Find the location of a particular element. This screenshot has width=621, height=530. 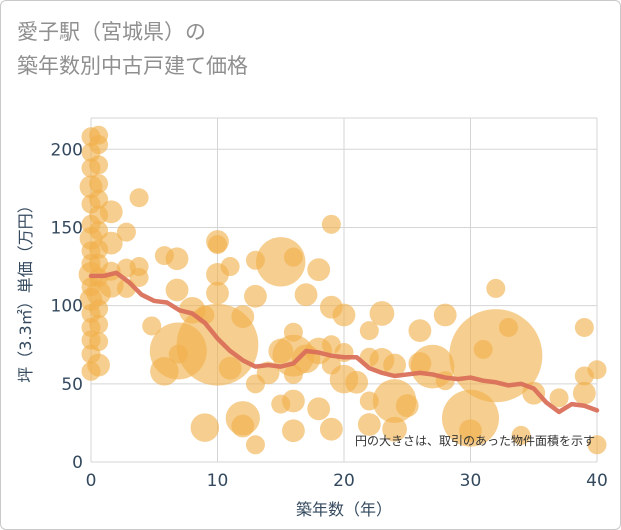

y-tick-label: 200 is located at coordinates (67, 150).